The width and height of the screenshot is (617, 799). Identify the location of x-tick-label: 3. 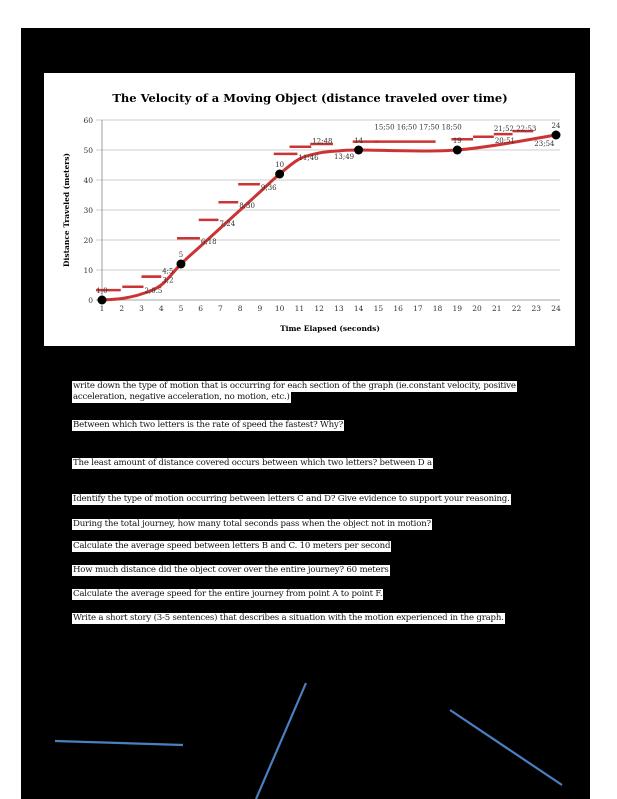
(141, 308).